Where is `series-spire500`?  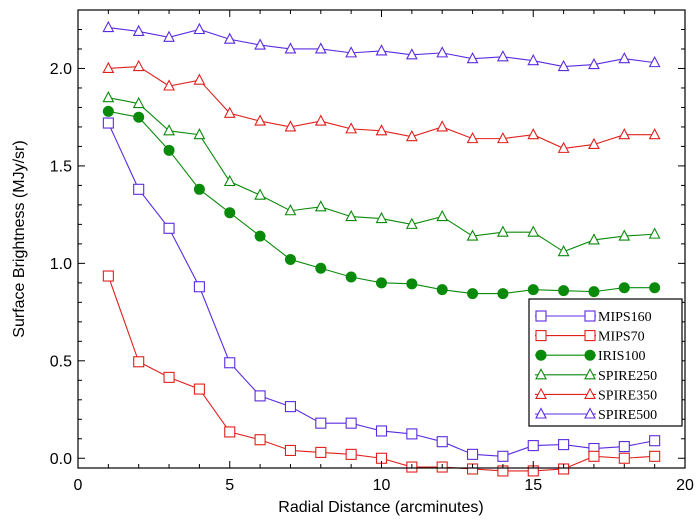 series-spire500 is located at coordinates (381, 46).